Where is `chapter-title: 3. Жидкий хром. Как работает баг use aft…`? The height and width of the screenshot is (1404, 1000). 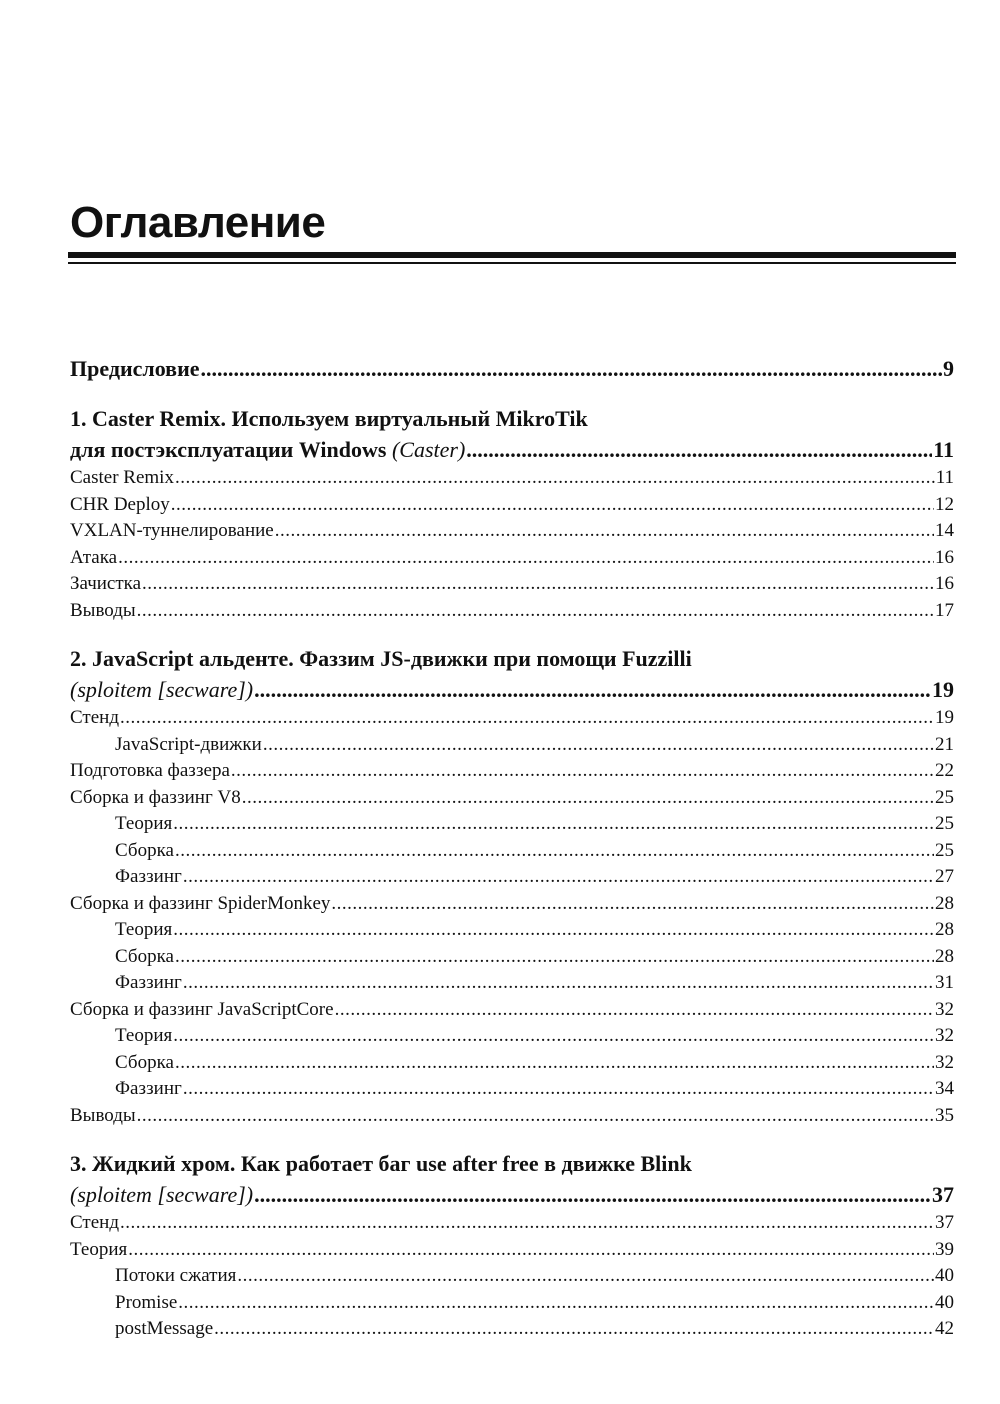 chapter-title: 3. Жидкий хром. Как работает баг use aft… is located at coordinates (381, 1163).